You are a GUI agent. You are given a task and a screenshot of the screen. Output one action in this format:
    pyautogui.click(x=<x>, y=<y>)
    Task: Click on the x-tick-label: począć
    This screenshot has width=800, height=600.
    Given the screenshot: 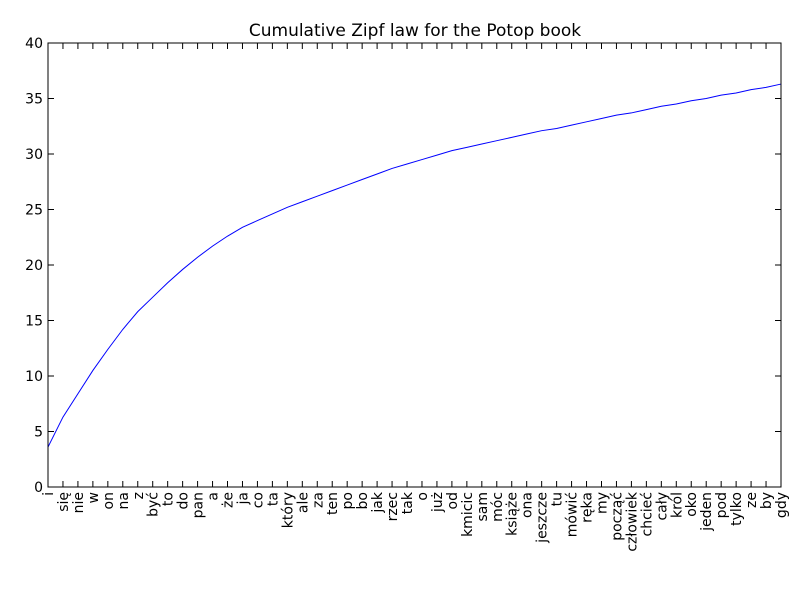 What is the action you would take?
    pyautogui.click(x=617, y=516)
    